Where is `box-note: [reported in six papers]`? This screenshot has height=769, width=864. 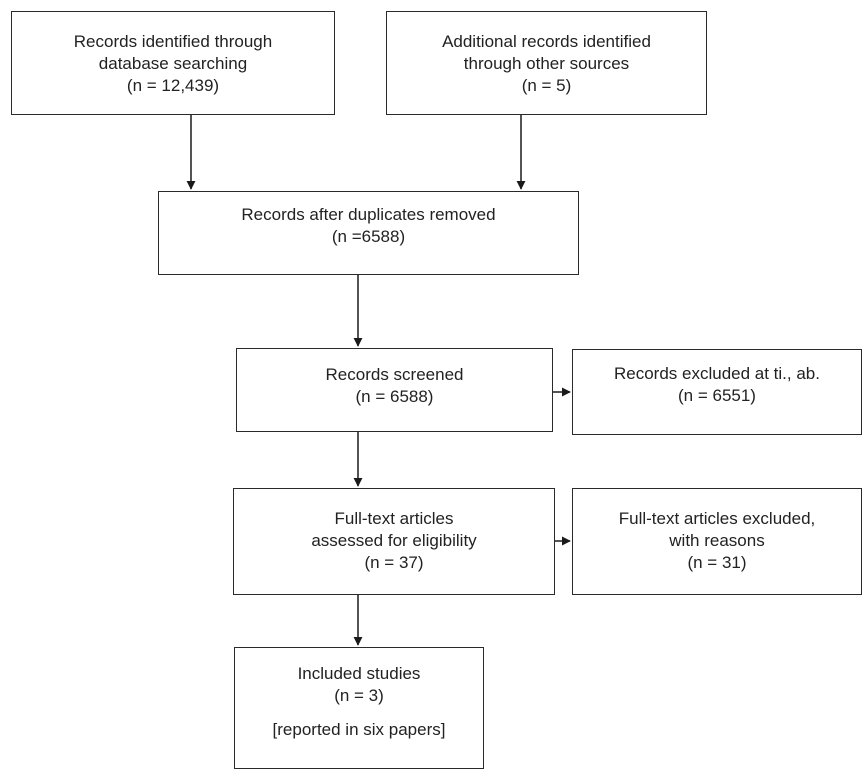 box-note: [reported in six papers] is located at coordinates (359, 729).